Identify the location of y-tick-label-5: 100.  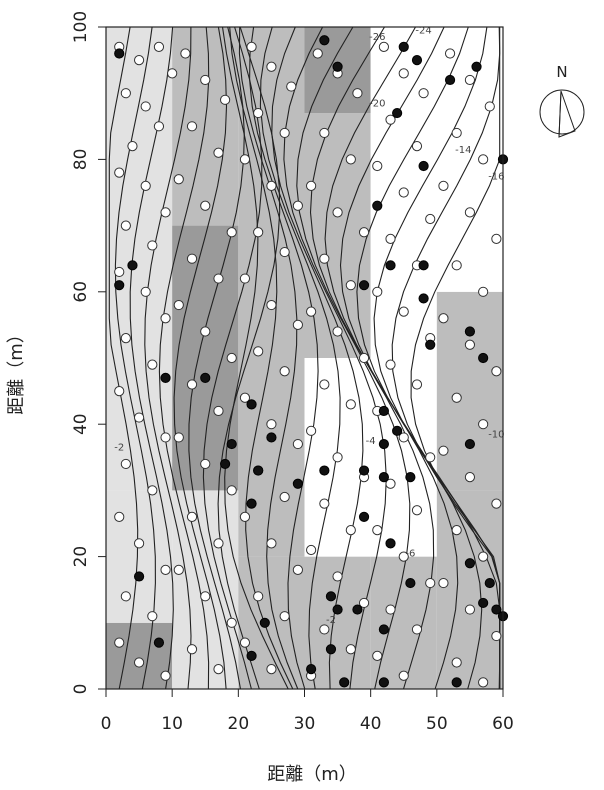
(81, 27).